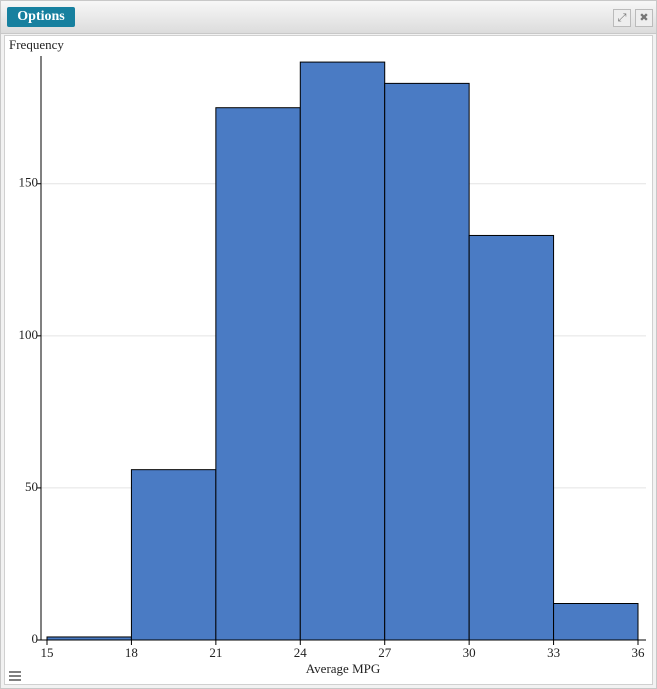 The image size is (657, 689). I want to click on maximize-button: ⤢, so click(622, 18).